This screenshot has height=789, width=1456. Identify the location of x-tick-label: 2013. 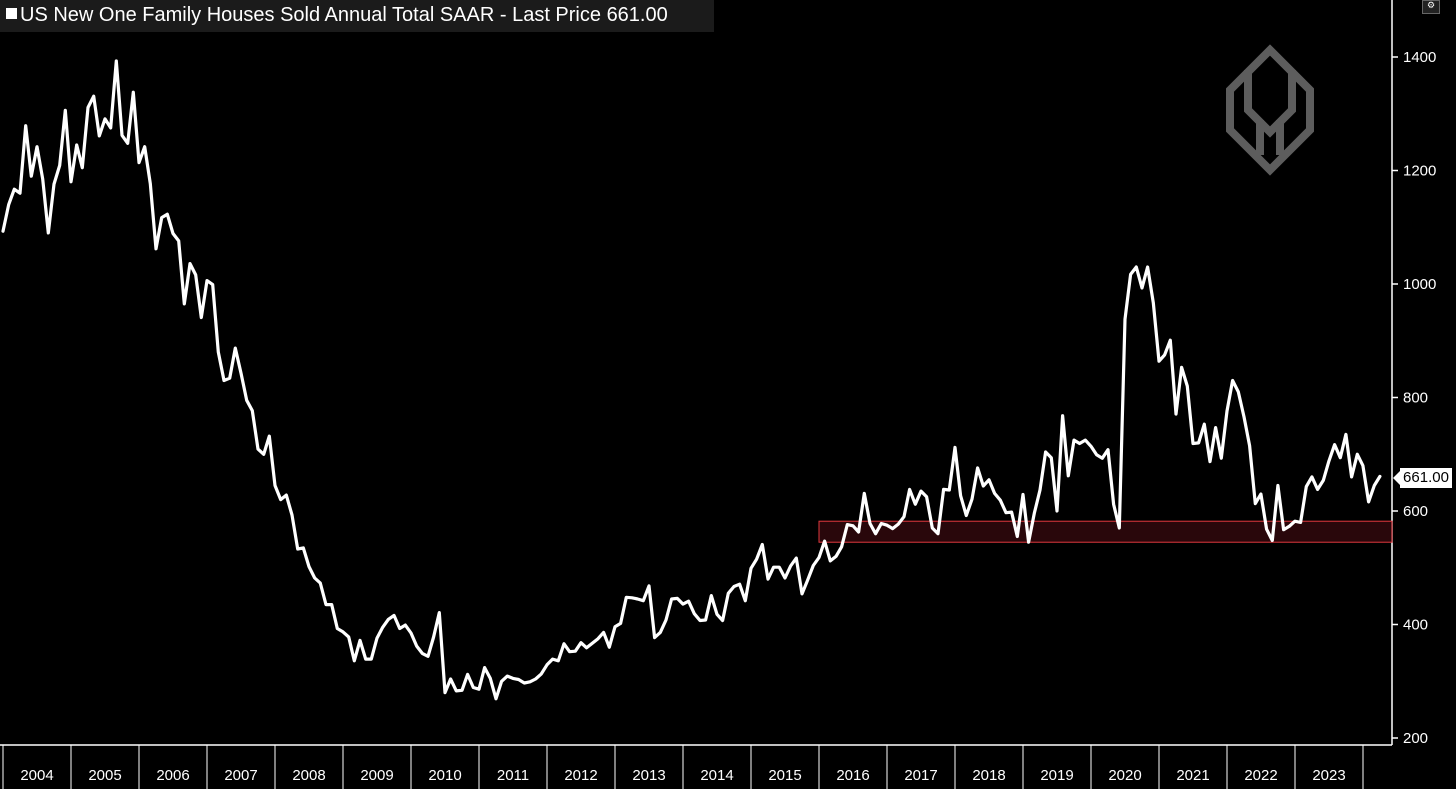
(648, 775).